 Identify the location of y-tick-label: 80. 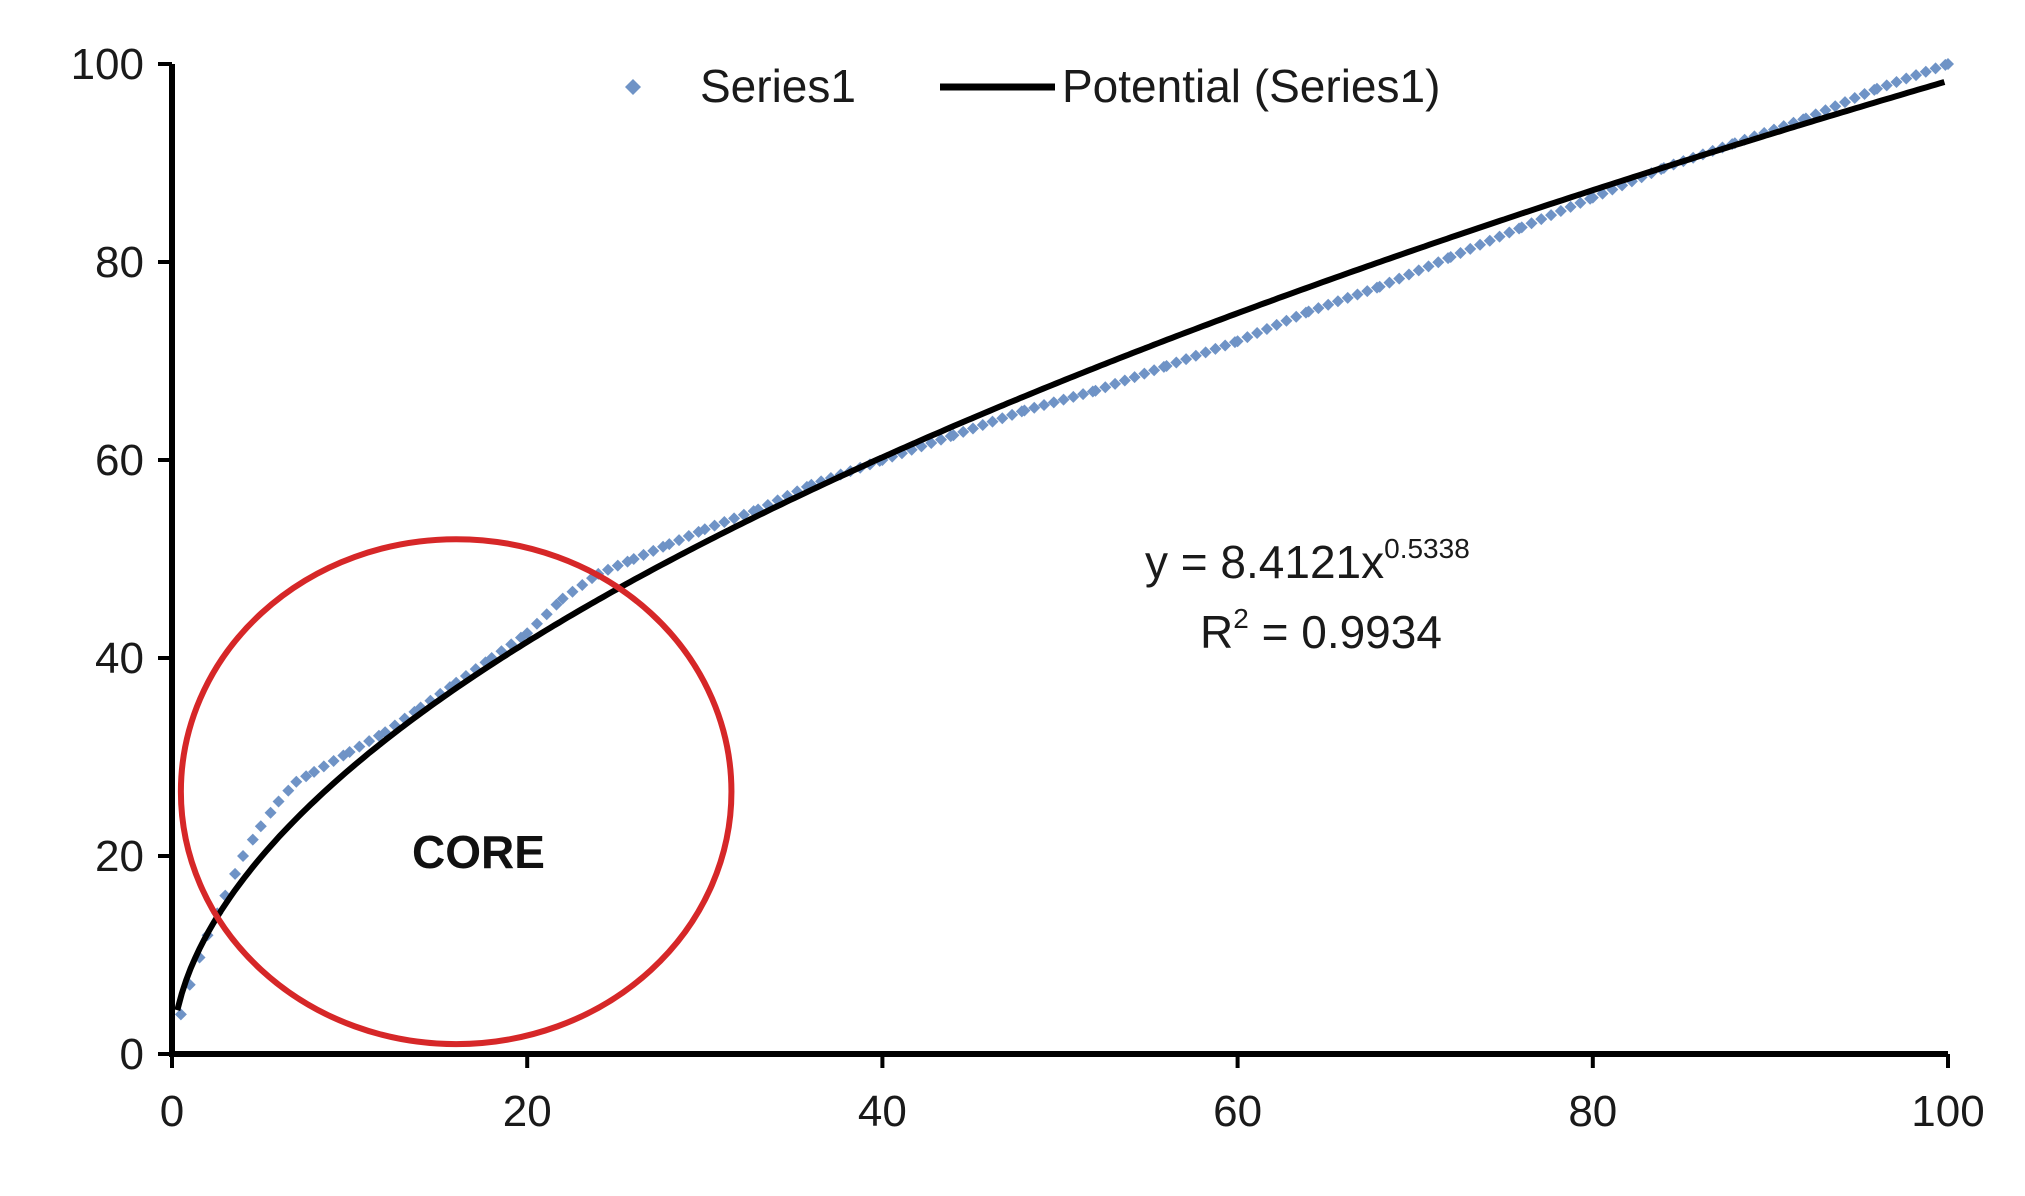
(119, 262).